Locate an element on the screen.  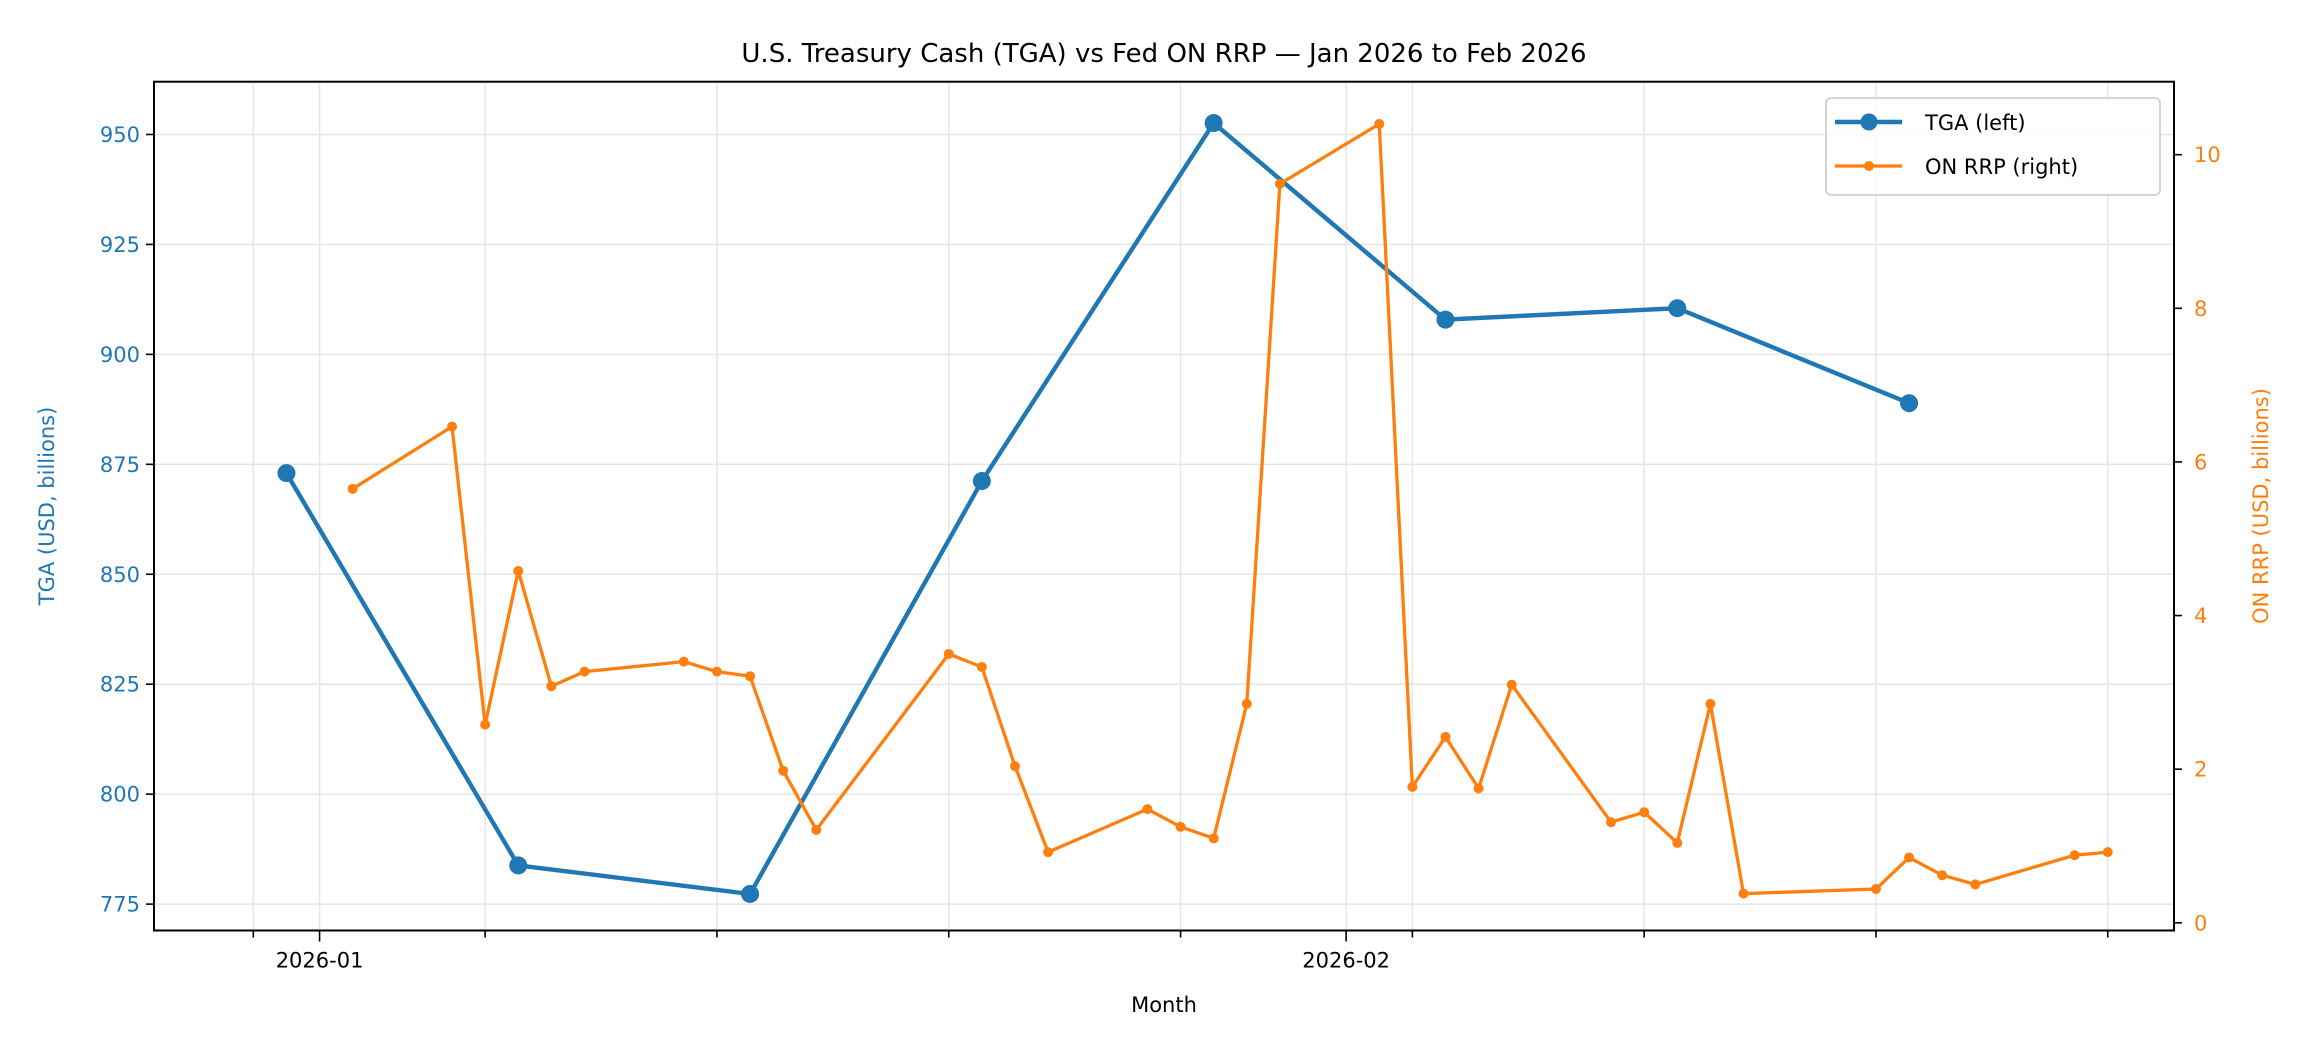
legend-onrrp-marker is located at coordinates (1869, 166).